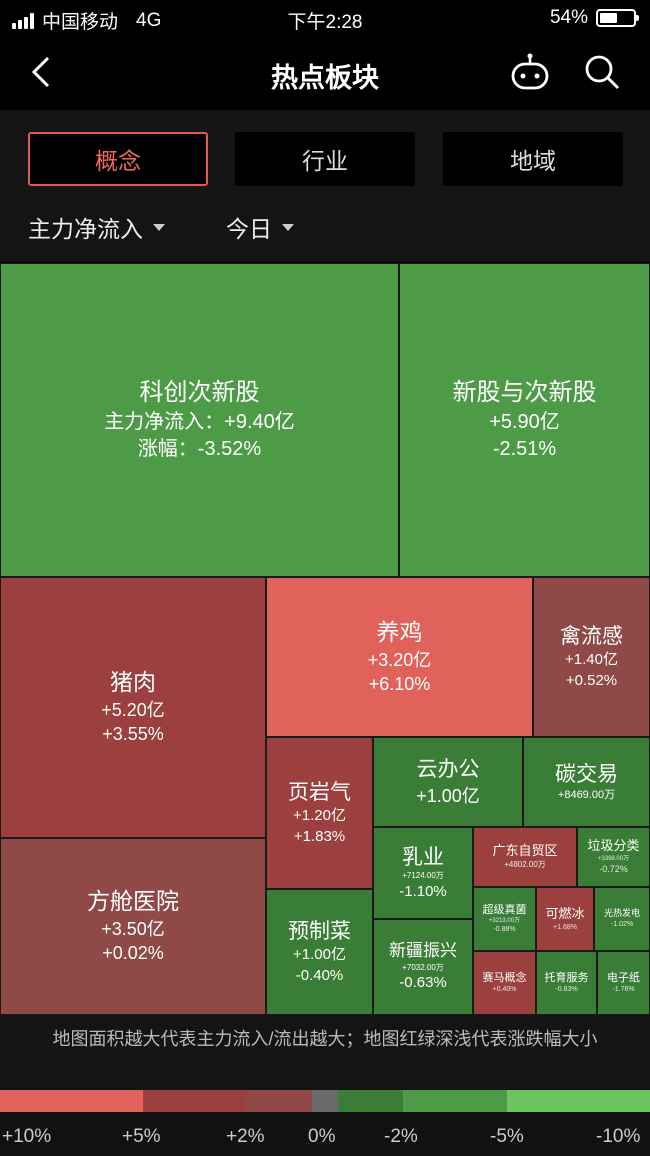  I want to click on metric-label: 主力净流入, so click(85, 229).